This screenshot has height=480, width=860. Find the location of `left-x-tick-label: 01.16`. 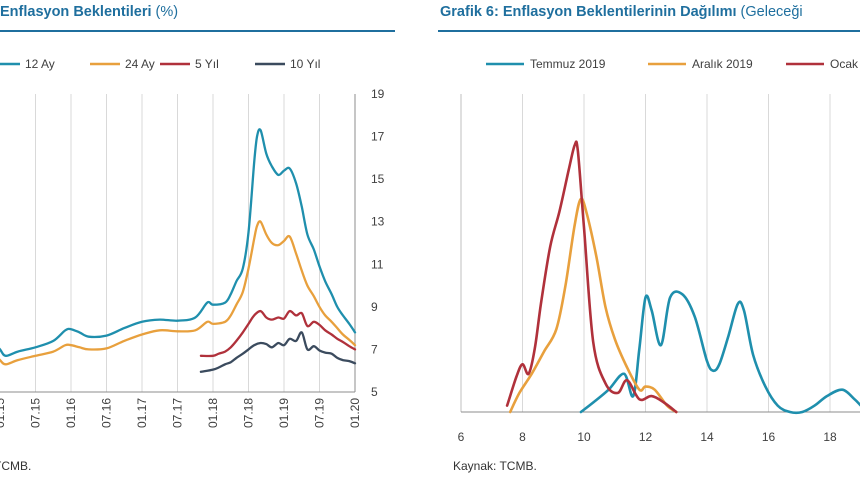

left-x-tick-label: 01.16 is located at coordinates (71, 413).